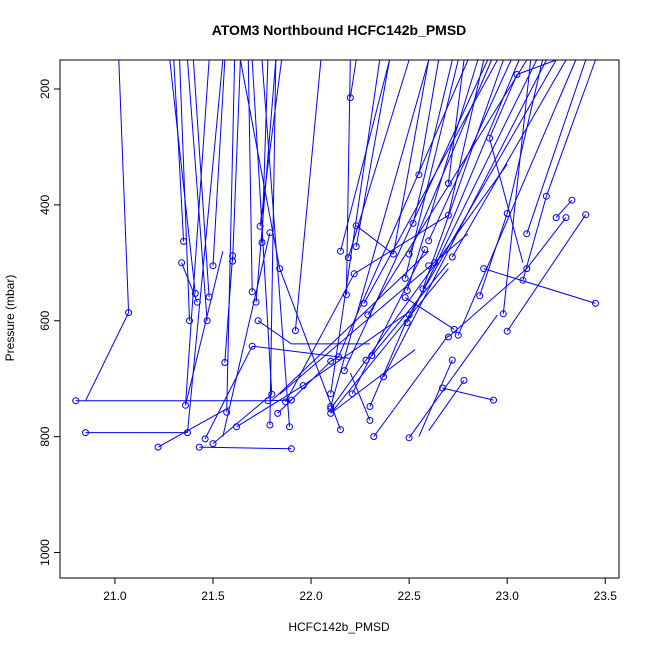 The image size is (650, 650). What do you see at coordinates (339, 30) in the screenshot?
I see `chart-title: ATOM3 Northbound HCFC142b_PMSD` at bounding box center [339, 30].